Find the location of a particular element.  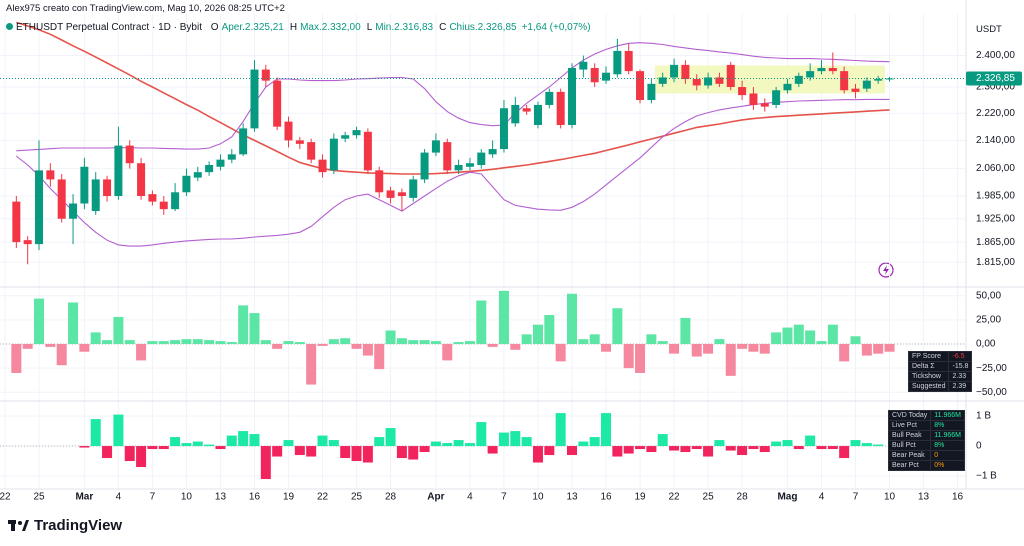

last-price-label: 2.326,85 is located at coordinates (995, 78).